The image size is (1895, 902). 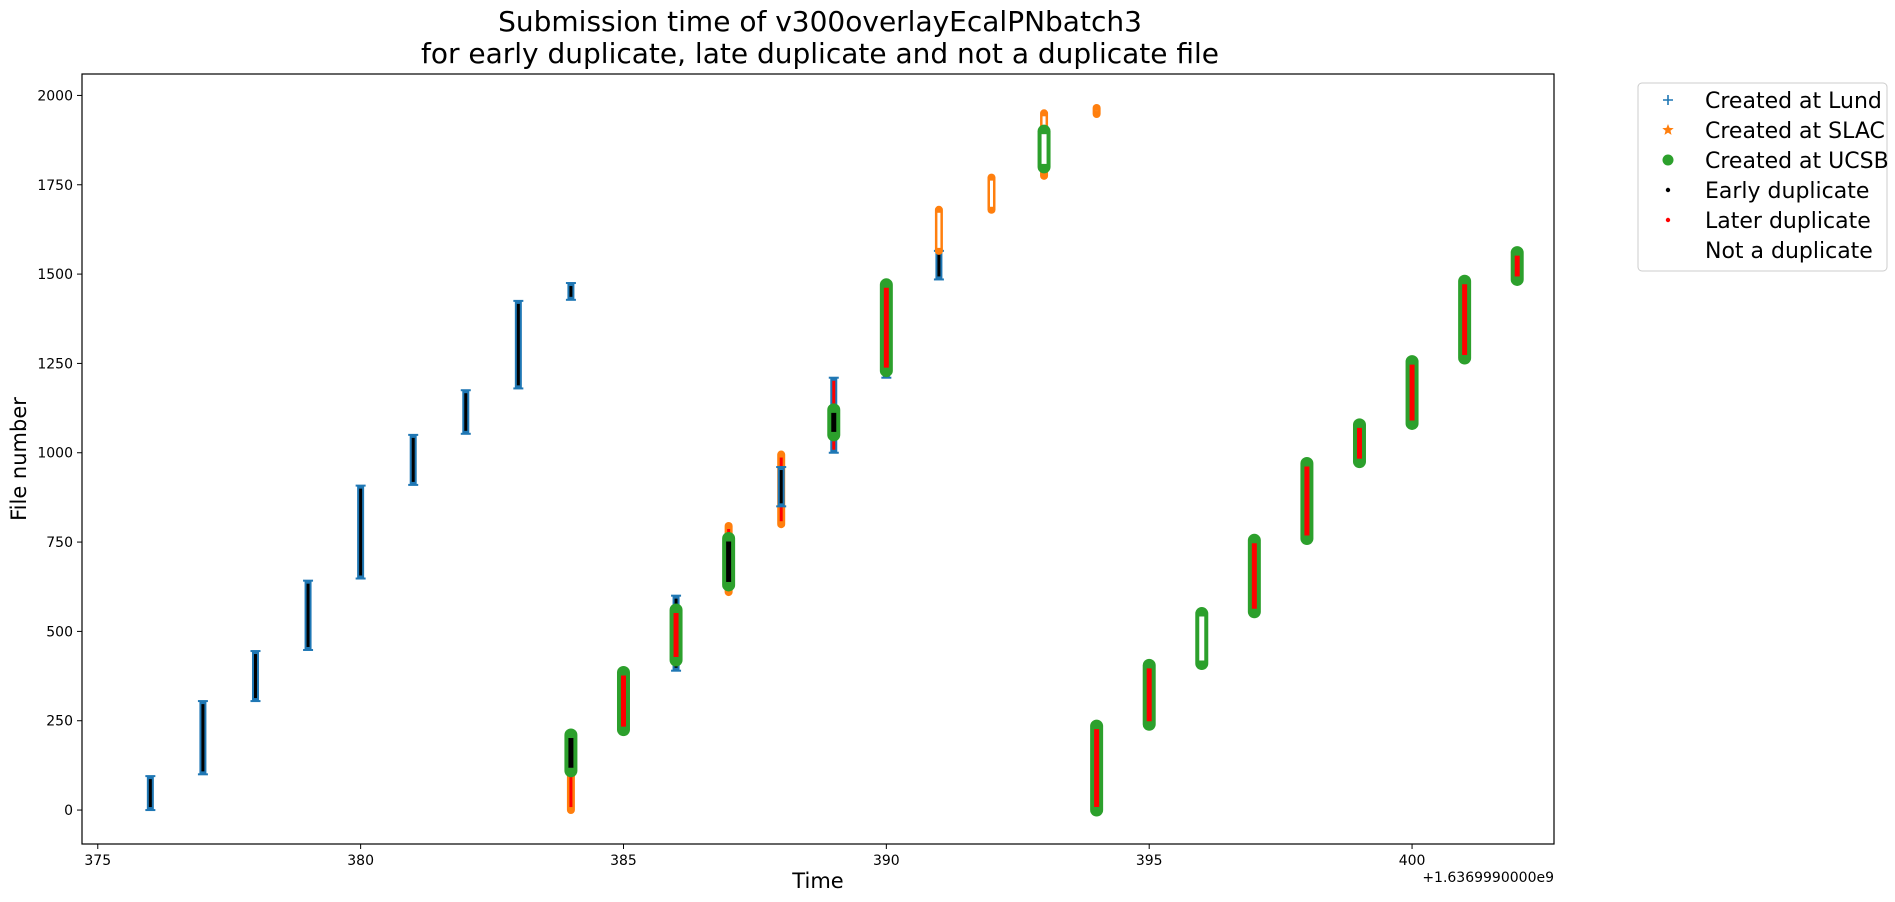 I want to click on y-tick-label: 500, so click(x=59, y=632).